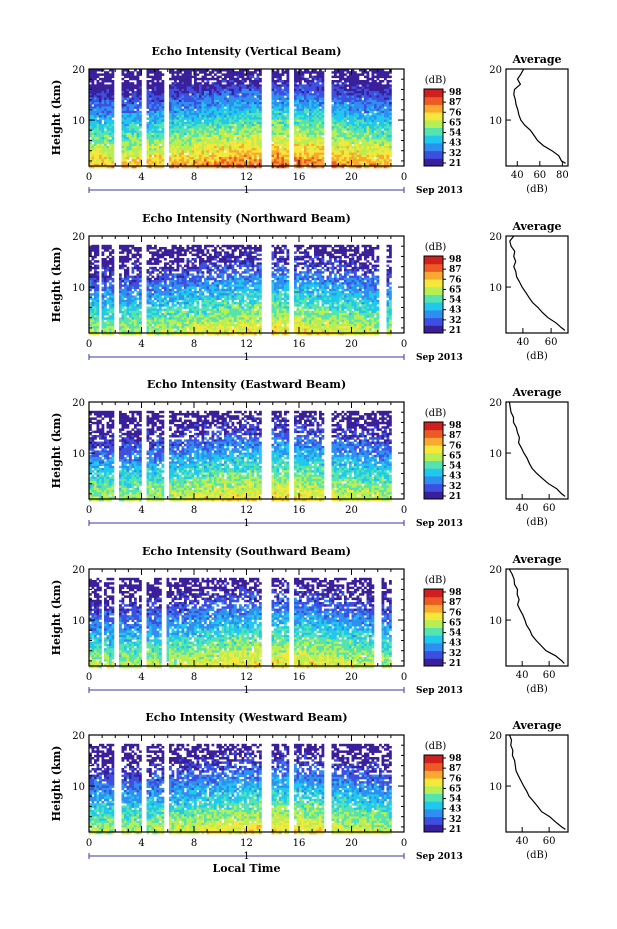 The width and height of the screenshot is (617, 929). Describe the element at coordinates (455, 123) in the screenshot. I see `colorbar-tick-label: 65` at that location.